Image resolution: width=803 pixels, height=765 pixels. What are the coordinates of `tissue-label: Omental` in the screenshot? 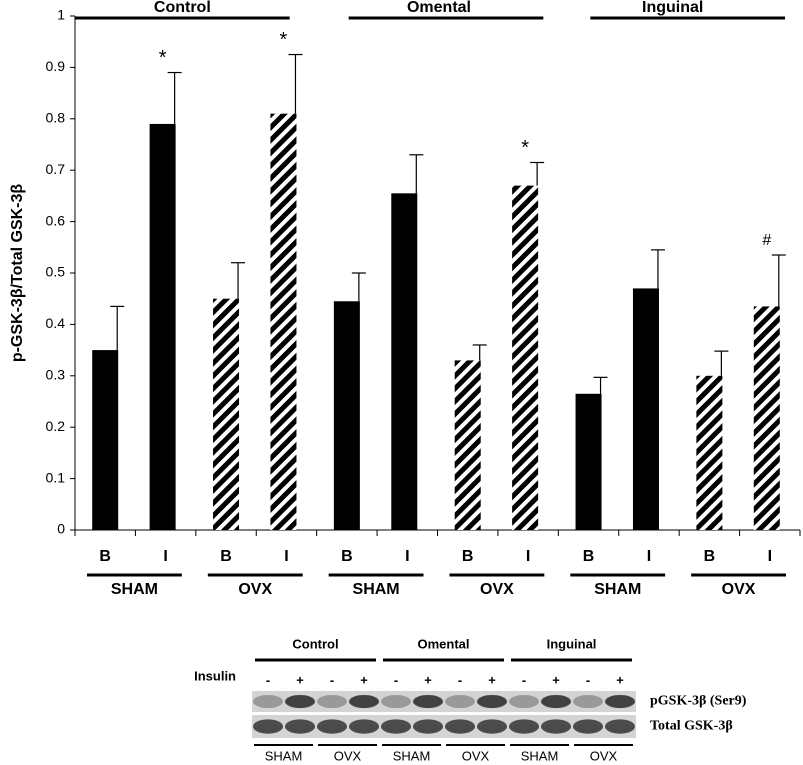 It's located at (439, 8).